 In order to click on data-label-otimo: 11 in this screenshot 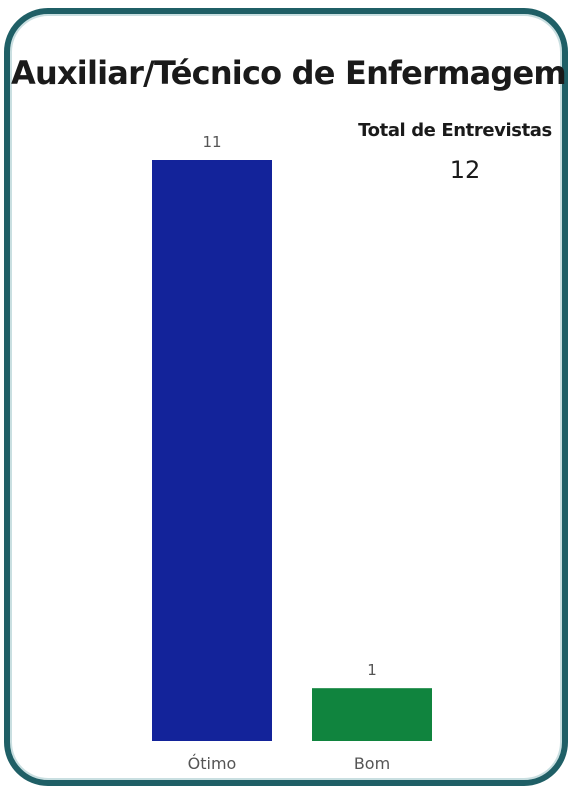, I will do `click(211, 142)`.